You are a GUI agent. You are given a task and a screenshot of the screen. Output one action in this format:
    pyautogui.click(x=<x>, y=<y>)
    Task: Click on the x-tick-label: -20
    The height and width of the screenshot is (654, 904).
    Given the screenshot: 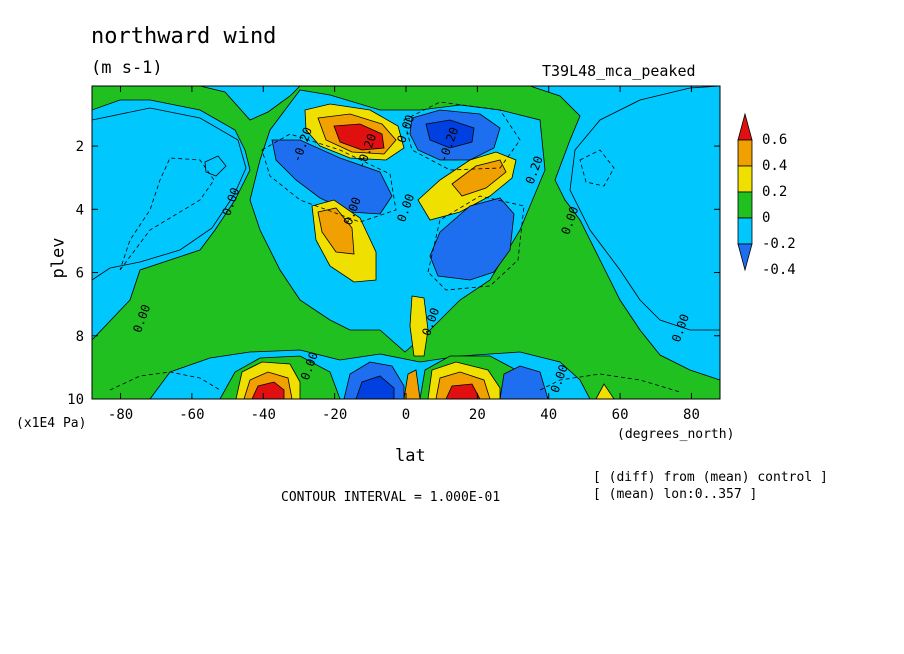 What is the action you would take?
    pyautogui.click(x=334, y=415)
    